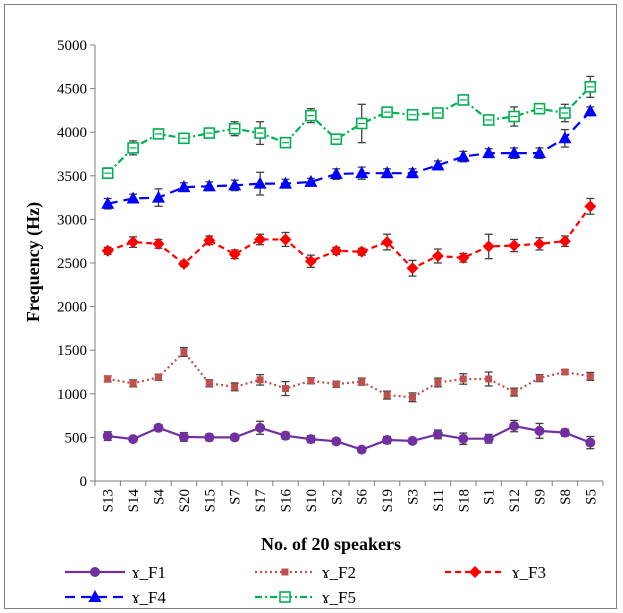  I want to click on y-tick-label: 4500, so click(72, 90).